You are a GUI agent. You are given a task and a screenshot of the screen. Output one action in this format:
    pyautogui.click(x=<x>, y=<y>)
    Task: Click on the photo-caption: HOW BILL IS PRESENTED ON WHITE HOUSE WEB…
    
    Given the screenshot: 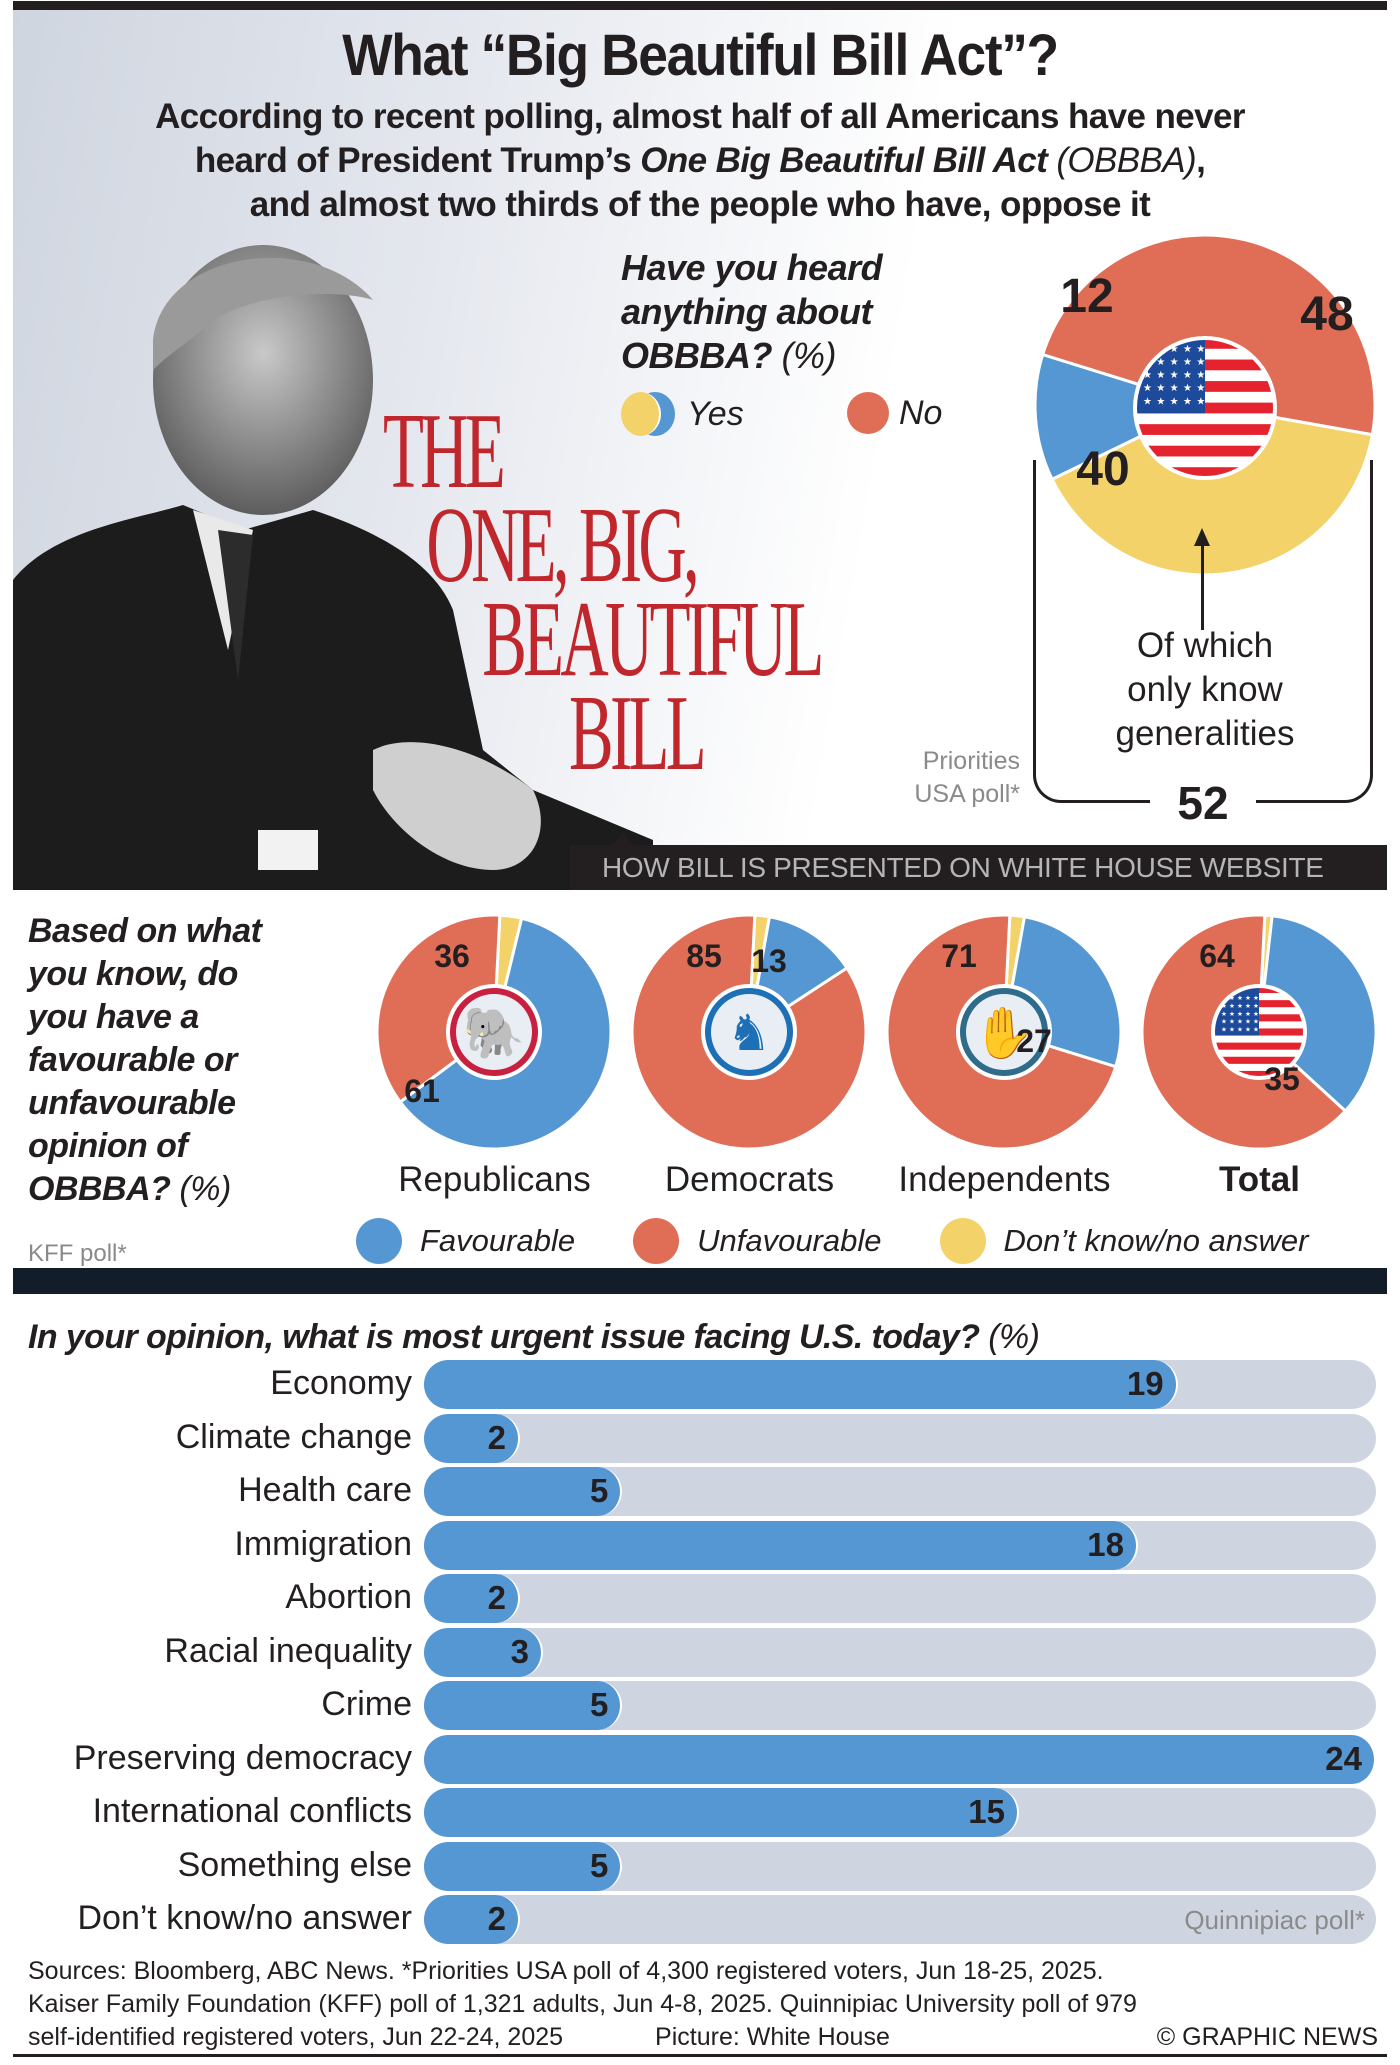 What is the action you would take?
    pyautogui.click(x=978, y=867)
    